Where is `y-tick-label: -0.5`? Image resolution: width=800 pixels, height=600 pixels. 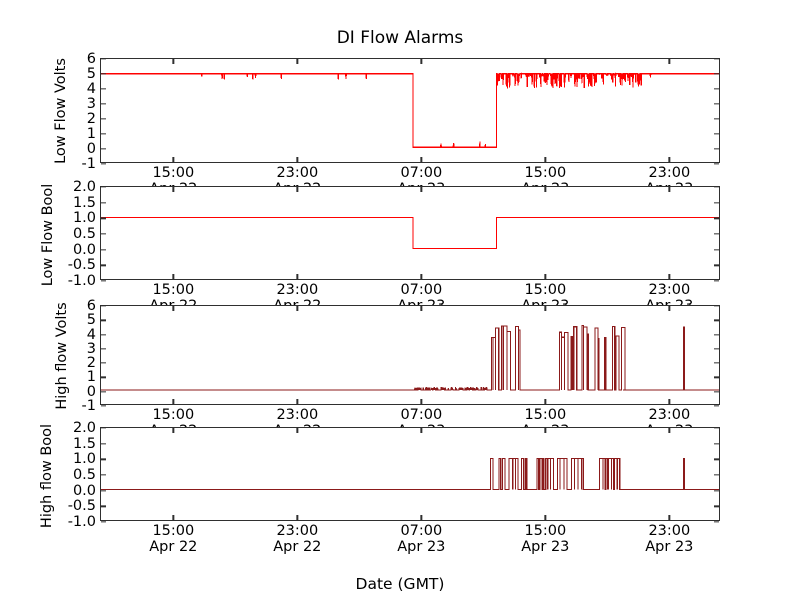
y-tick-label: -0.5 is located at coordinates (81, 265).